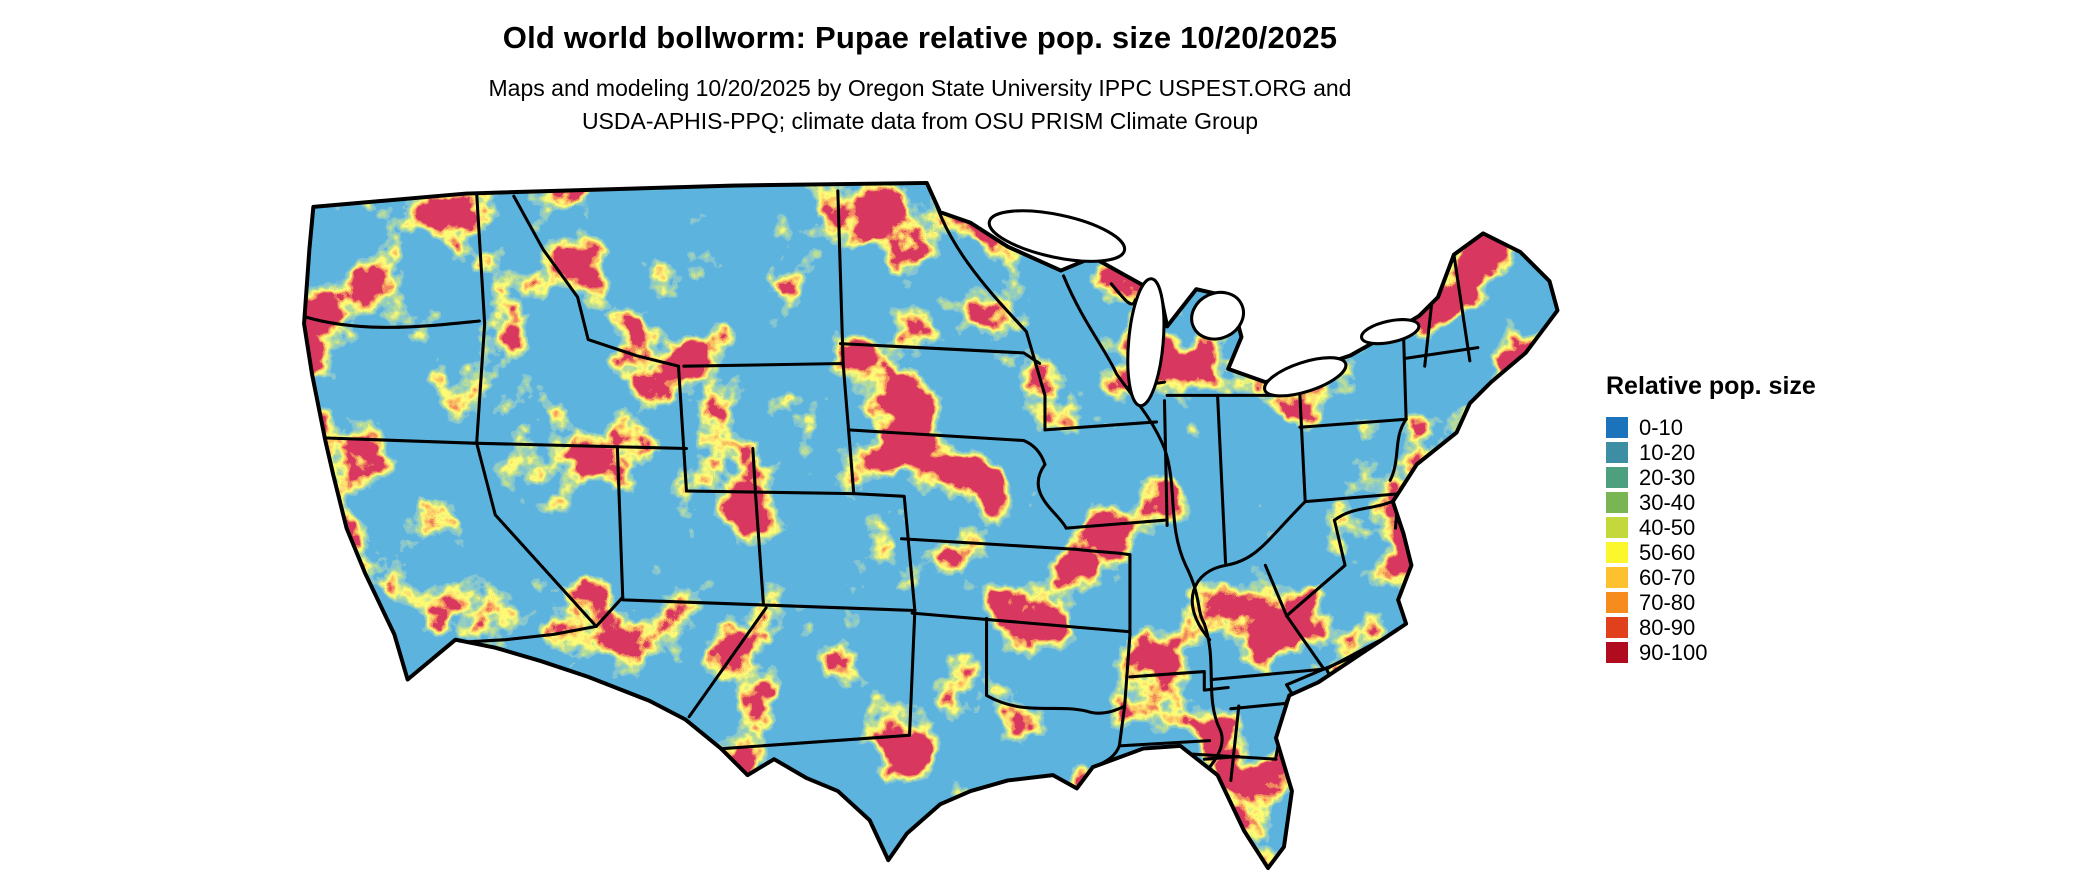 The image size is (2100, 892). I want to click on legend-row: 60-70, so click(1756, 577).